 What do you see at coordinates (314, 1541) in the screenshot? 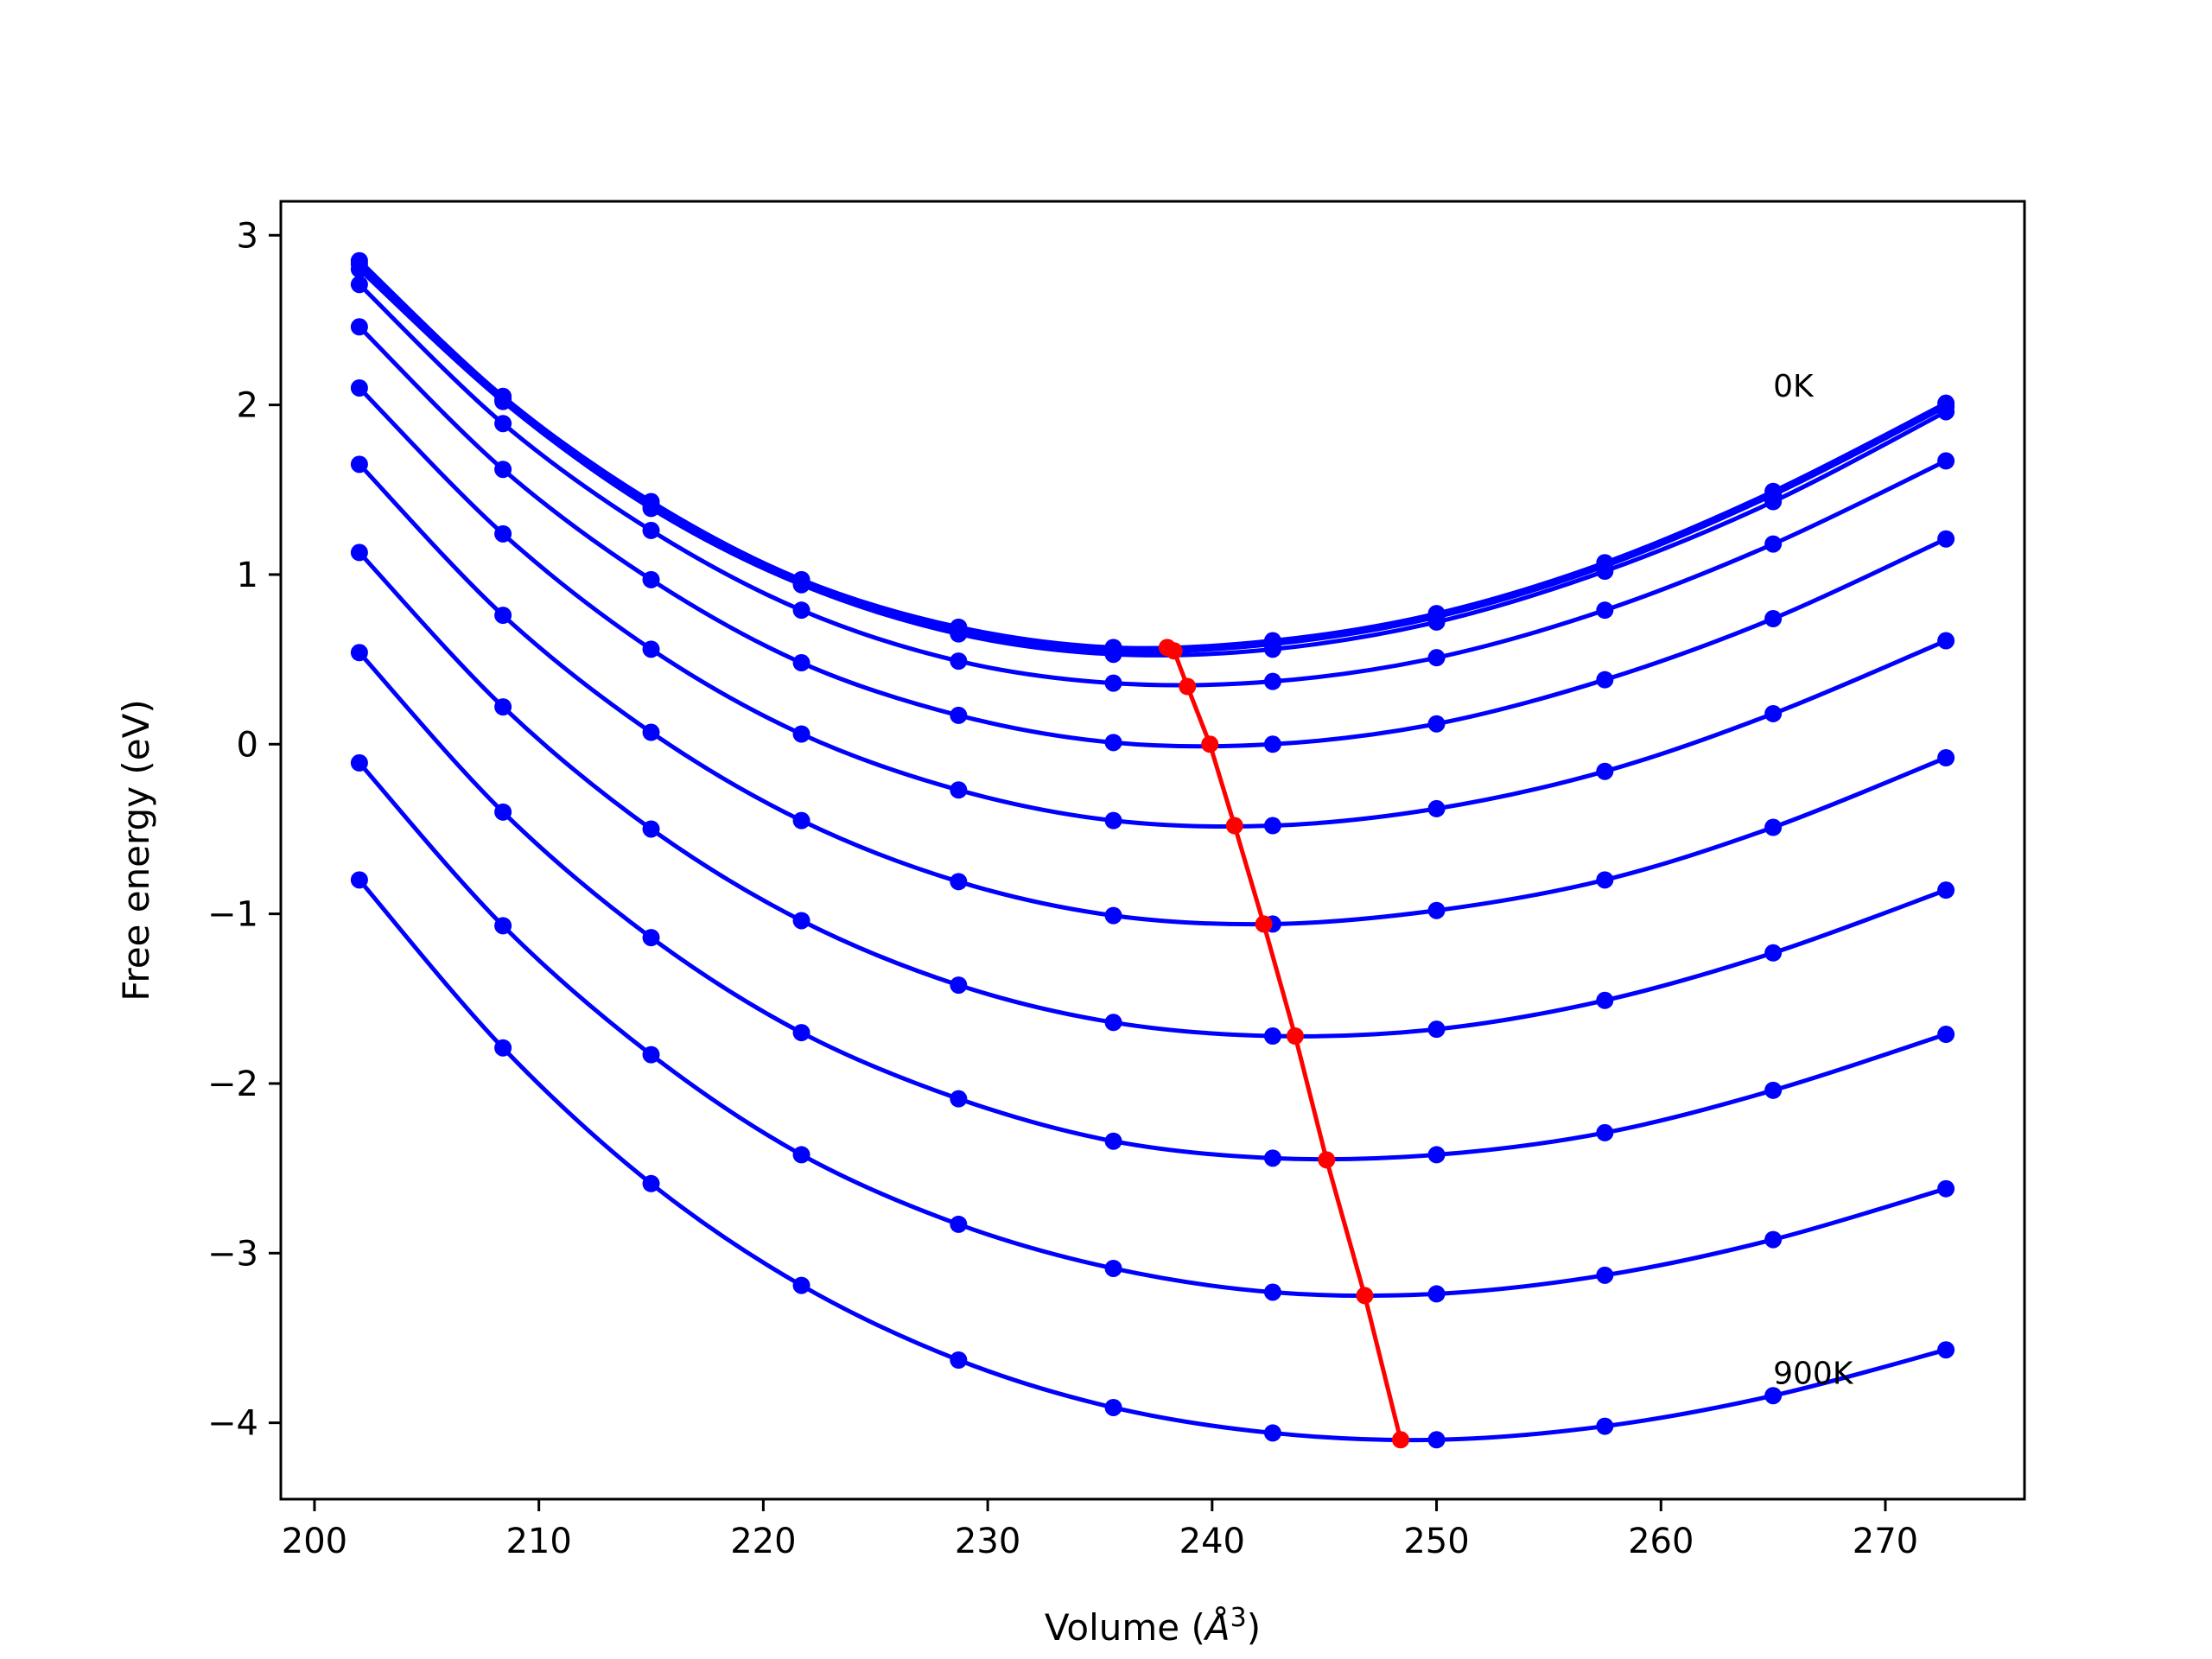
I see `x-tick-label: 200` at bounding box center [314, 1541].